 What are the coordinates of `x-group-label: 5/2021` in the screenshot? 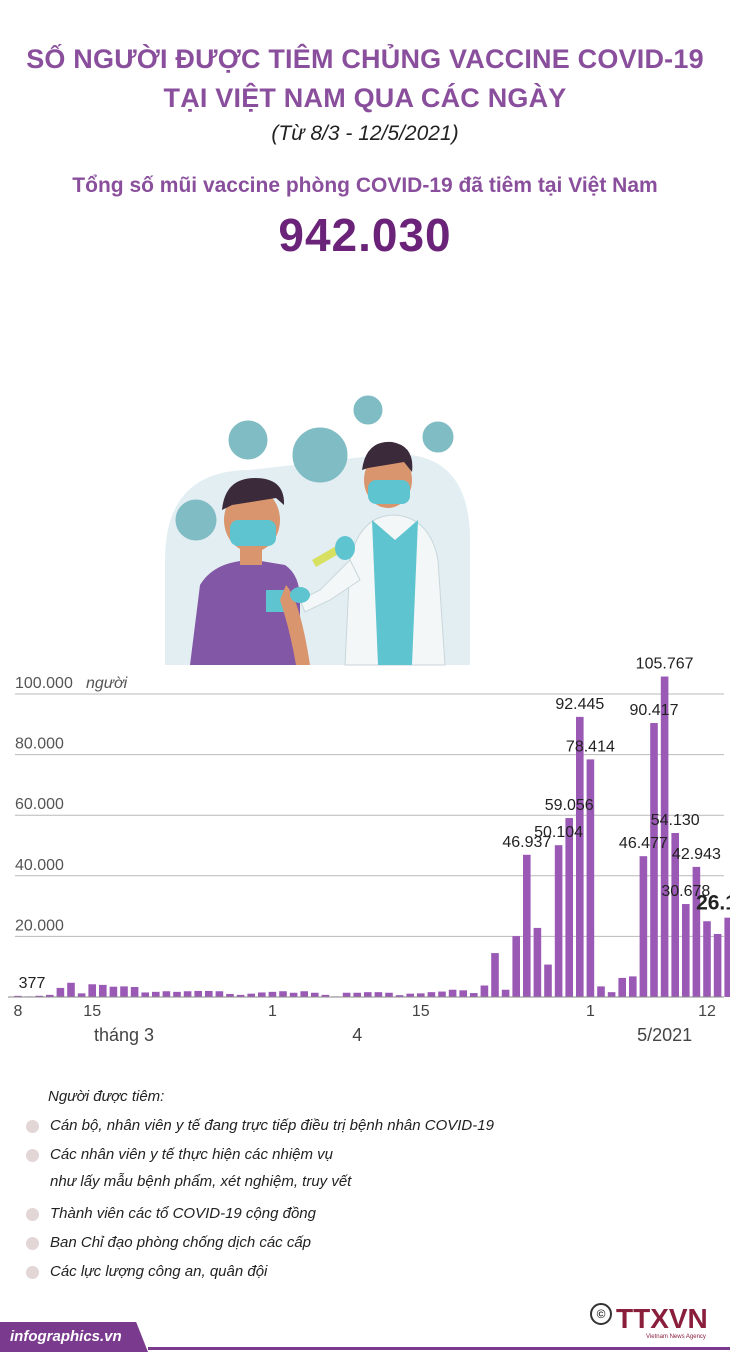 It's located at (664, 1035).